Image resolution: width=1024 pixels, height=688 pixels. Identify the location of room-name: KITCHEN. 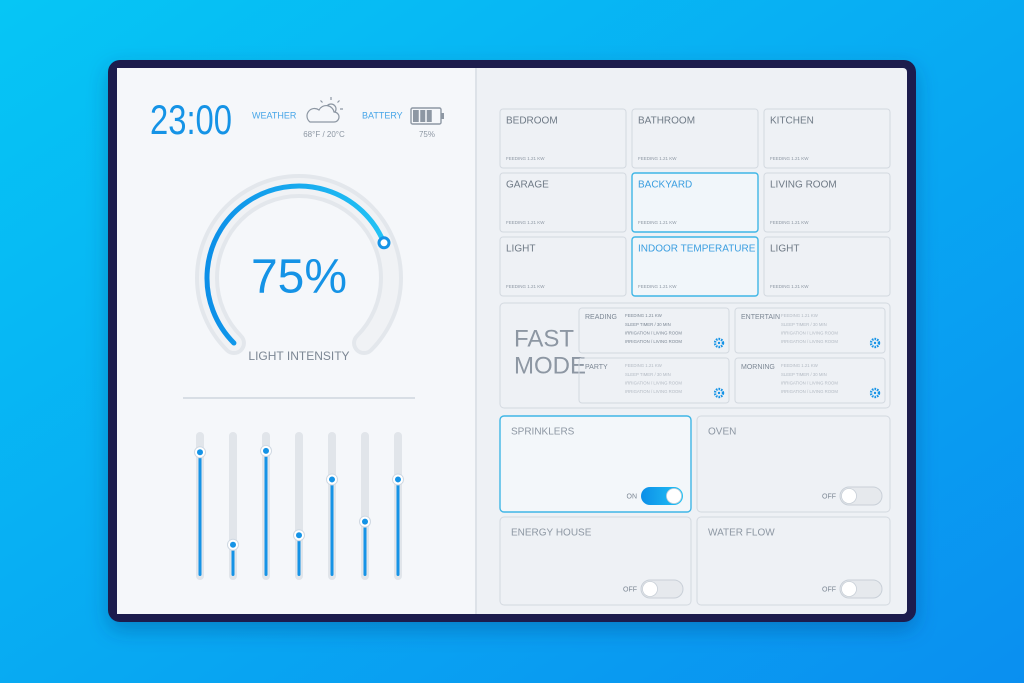
(792, 121).